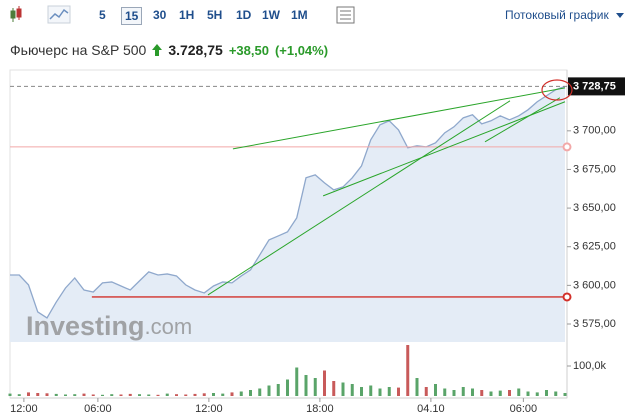 The width and height of the screenshot is (627, 417). What do you see at coordinates (299, 15) in the screenshot?
I see `timeframe-button: 1M` at bounding box center [299, 15].